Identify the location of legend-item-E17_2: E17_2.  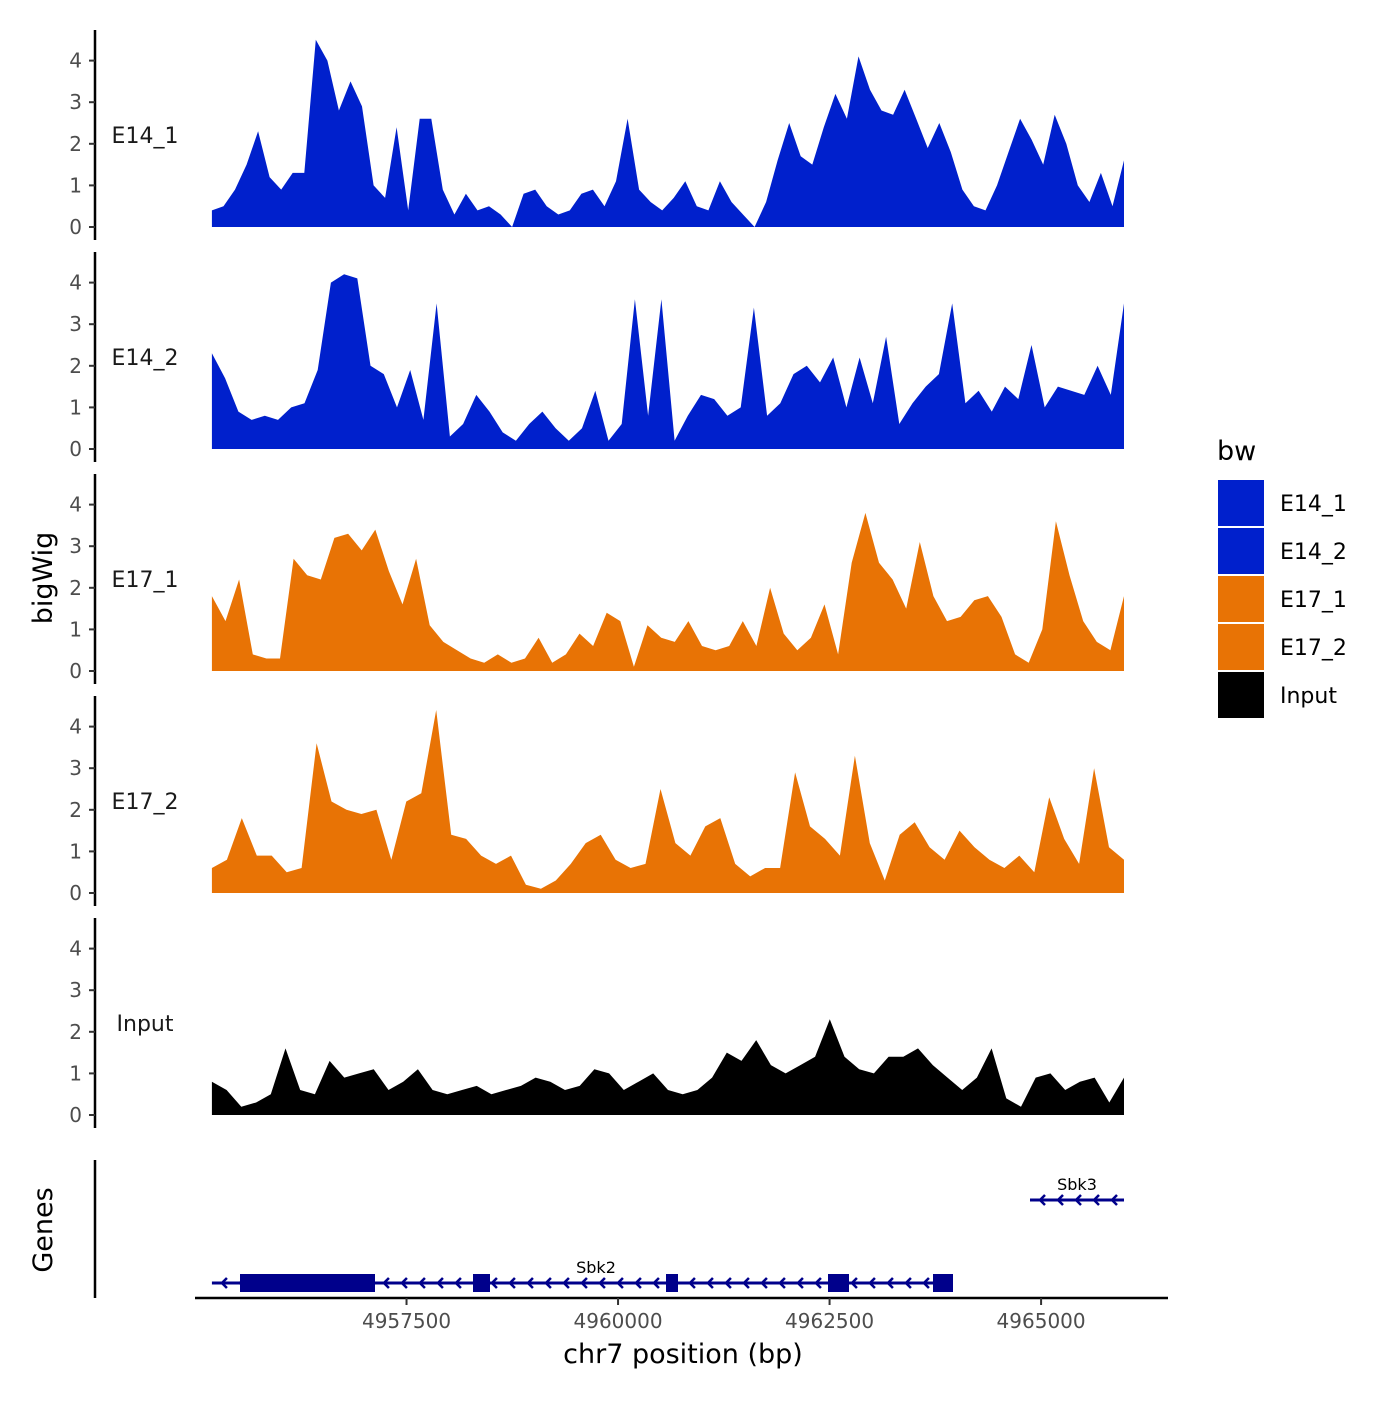
(1282, 647).